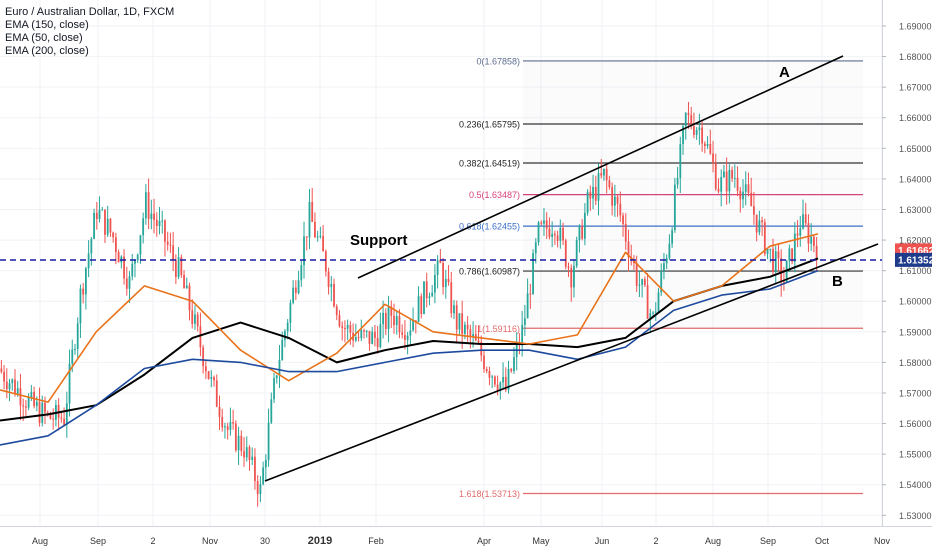 The image size is (932, 550). What do you see at coordinates (47, 25) in the screenshot?
I see `indicator-ema-150: EMA (150, close)` at bounding box center [47, 25].